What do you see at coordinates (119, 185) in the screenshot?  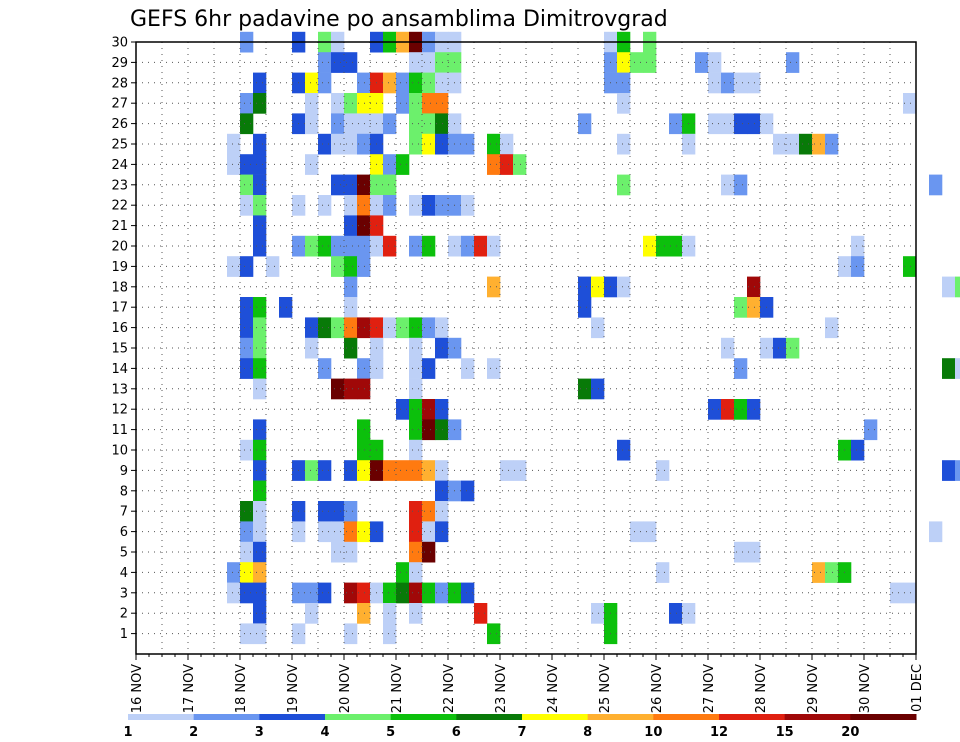 I see `y-tick-label: 23` at bounding box center [119, 185].